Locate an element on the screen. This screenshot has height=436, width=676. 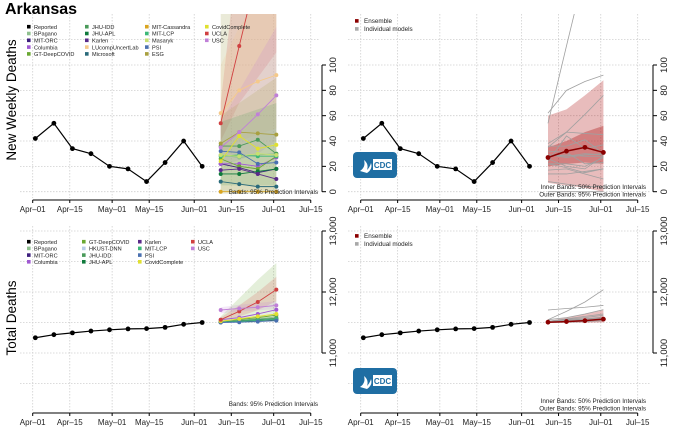
y-tick-label: 60 is located at coordinates (664, 115).